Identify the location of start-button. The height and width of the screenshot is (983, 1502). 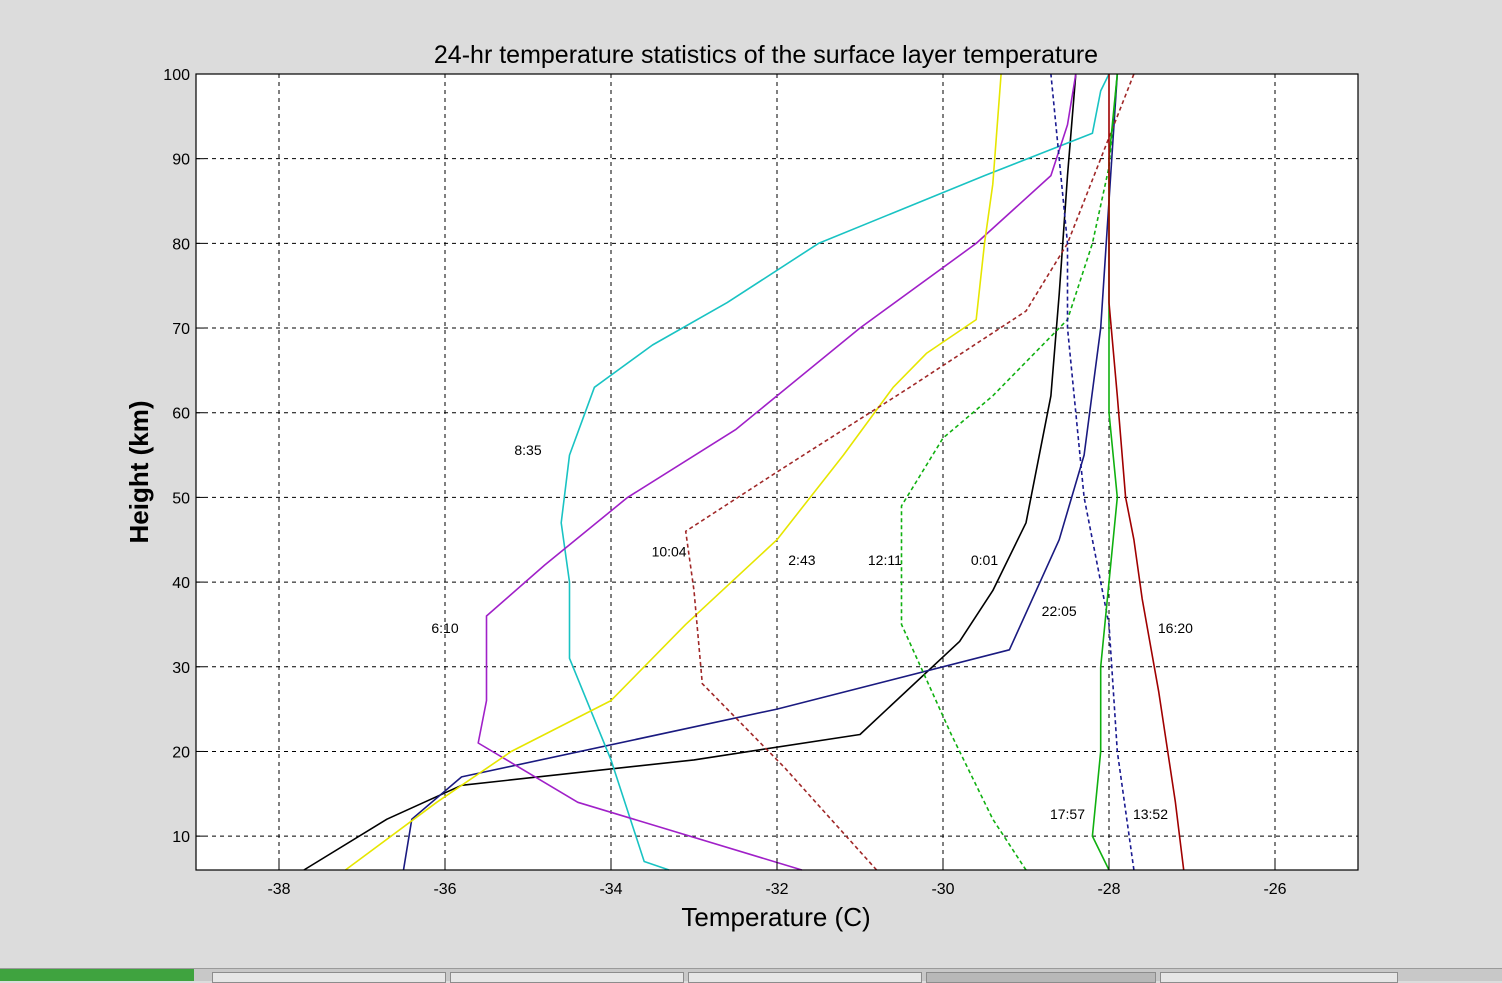
(97, 975).